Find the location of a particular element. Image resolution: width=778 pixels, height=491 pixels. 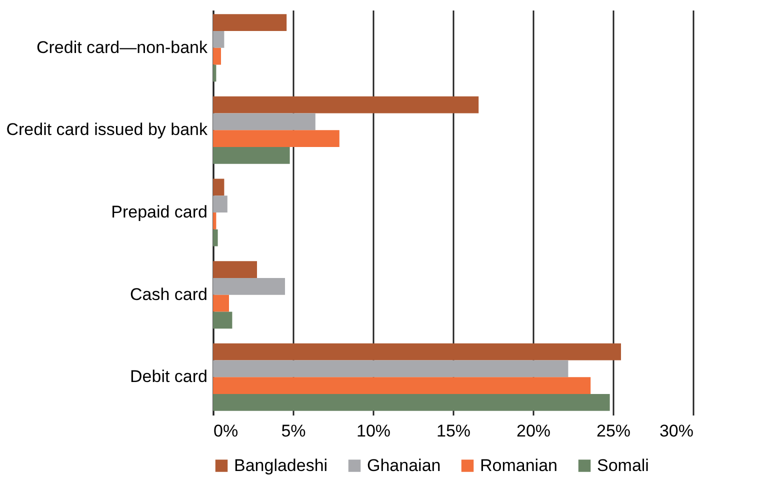

legend-label: Somali is located at coordinates (623, 465).